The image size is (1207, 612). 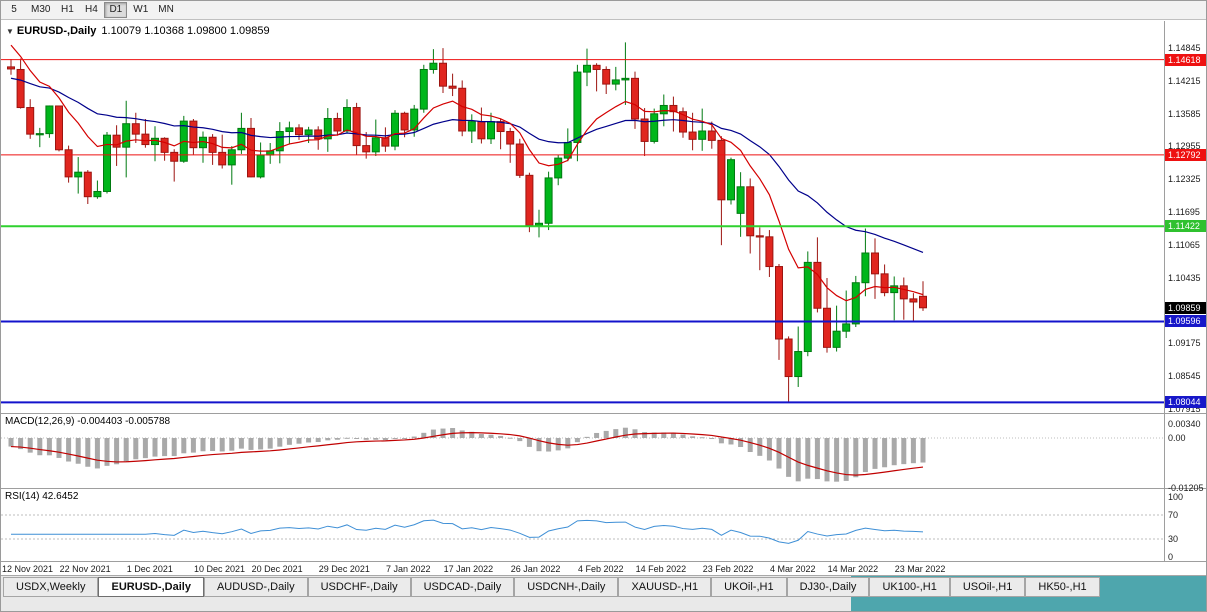 What do you see at coordinates (28, 569) in the screenshot?
I see `date-axis-label: 12 Nov 2021` at bounding box center [28, 569].